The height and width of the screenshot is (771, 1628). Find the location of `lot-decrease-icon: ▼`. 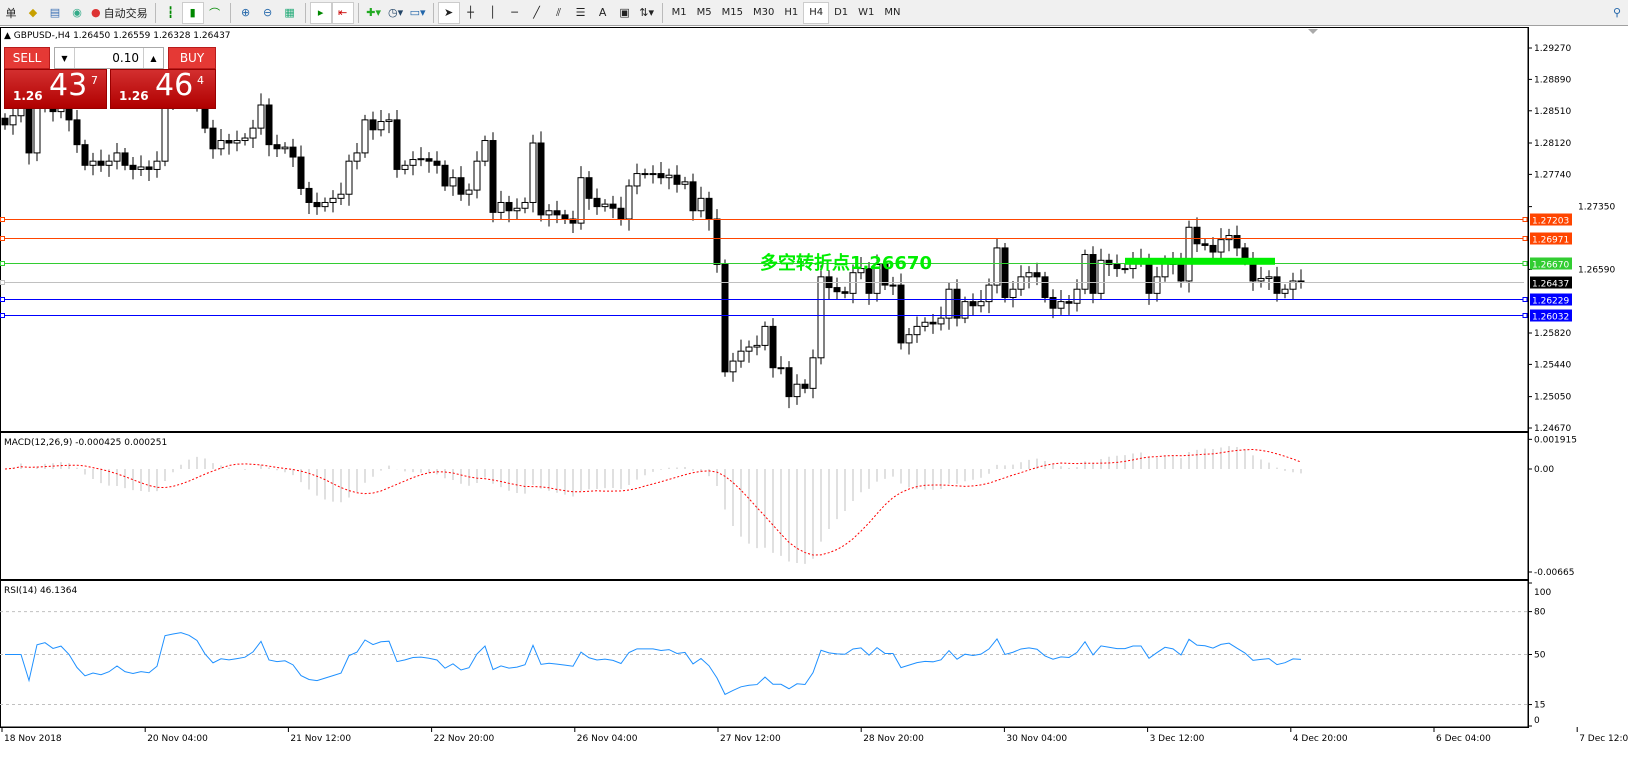

lot-decrease-icon: ▼ is located at coordinates (65, 58).